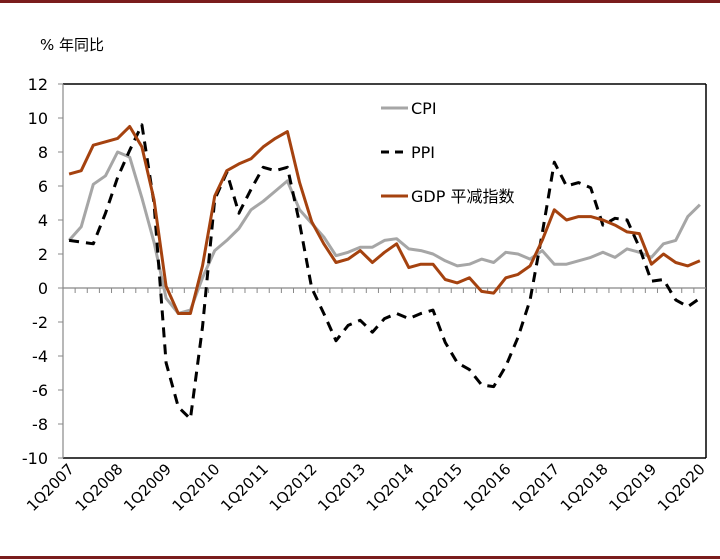  Describe the element at coordinates (632, 487) in the screenshot. I see `x-tick-label: 1Q2019` at that location.